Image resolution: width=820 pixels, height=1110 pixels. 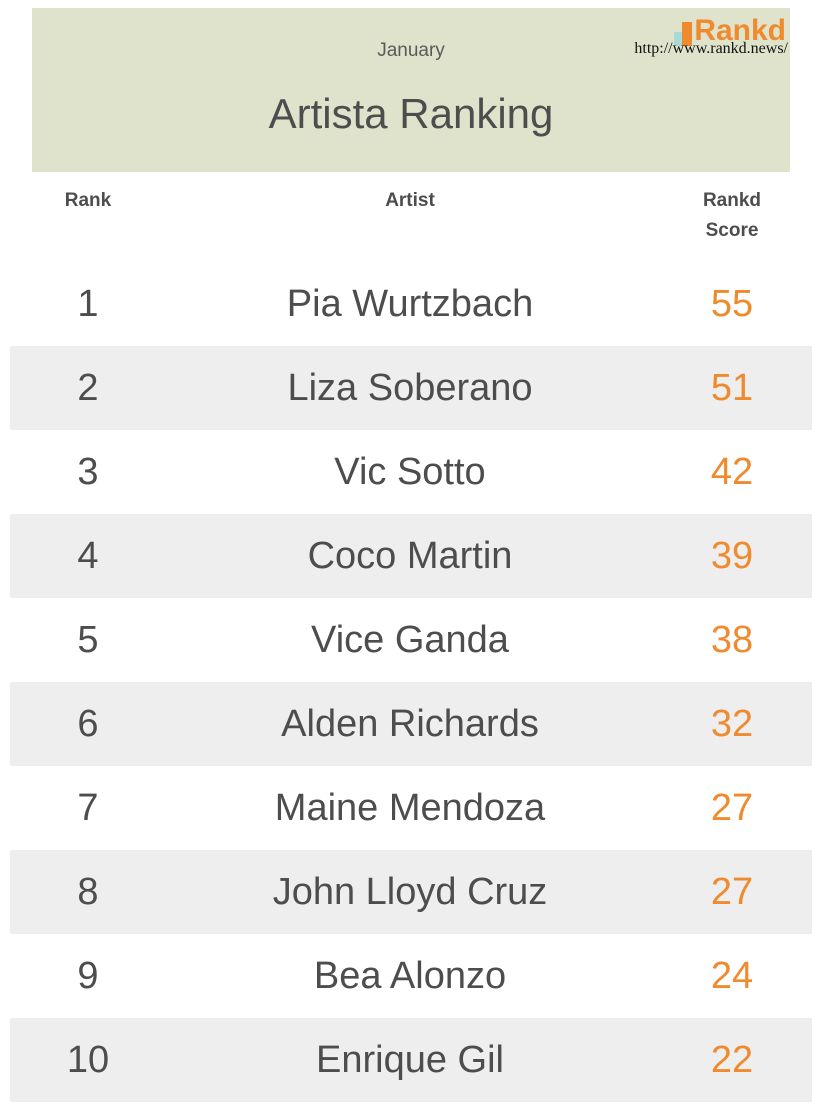 I want to click on score-cell: 24, so click(x=732, y=976).